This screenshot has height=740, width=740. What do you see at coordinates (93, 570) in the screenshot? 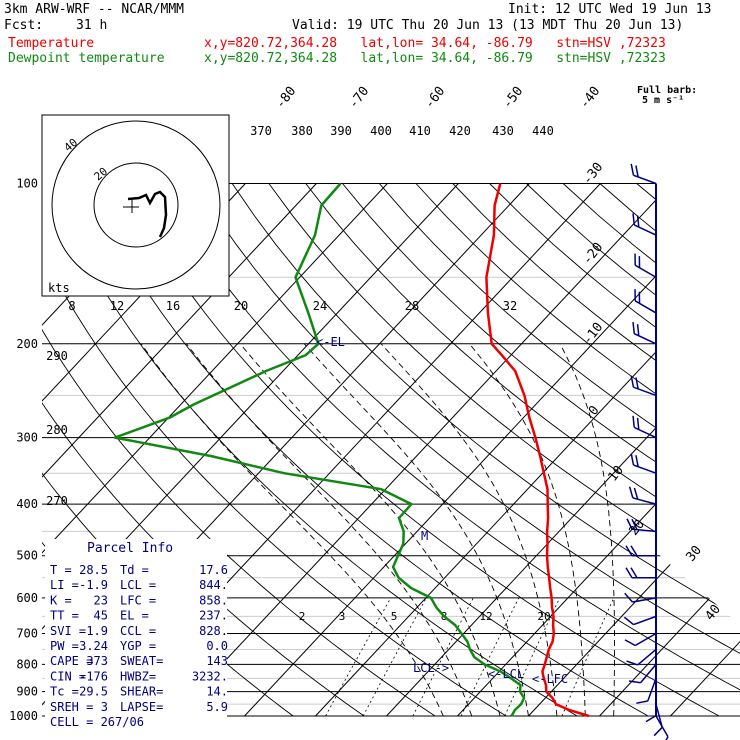
I see `parcel-param-value: 28.5` at bounding box center [93, 570].